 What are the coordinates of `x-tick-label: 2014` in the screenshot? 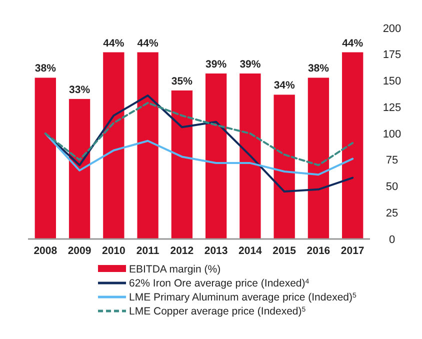 It's located at (250, 251).